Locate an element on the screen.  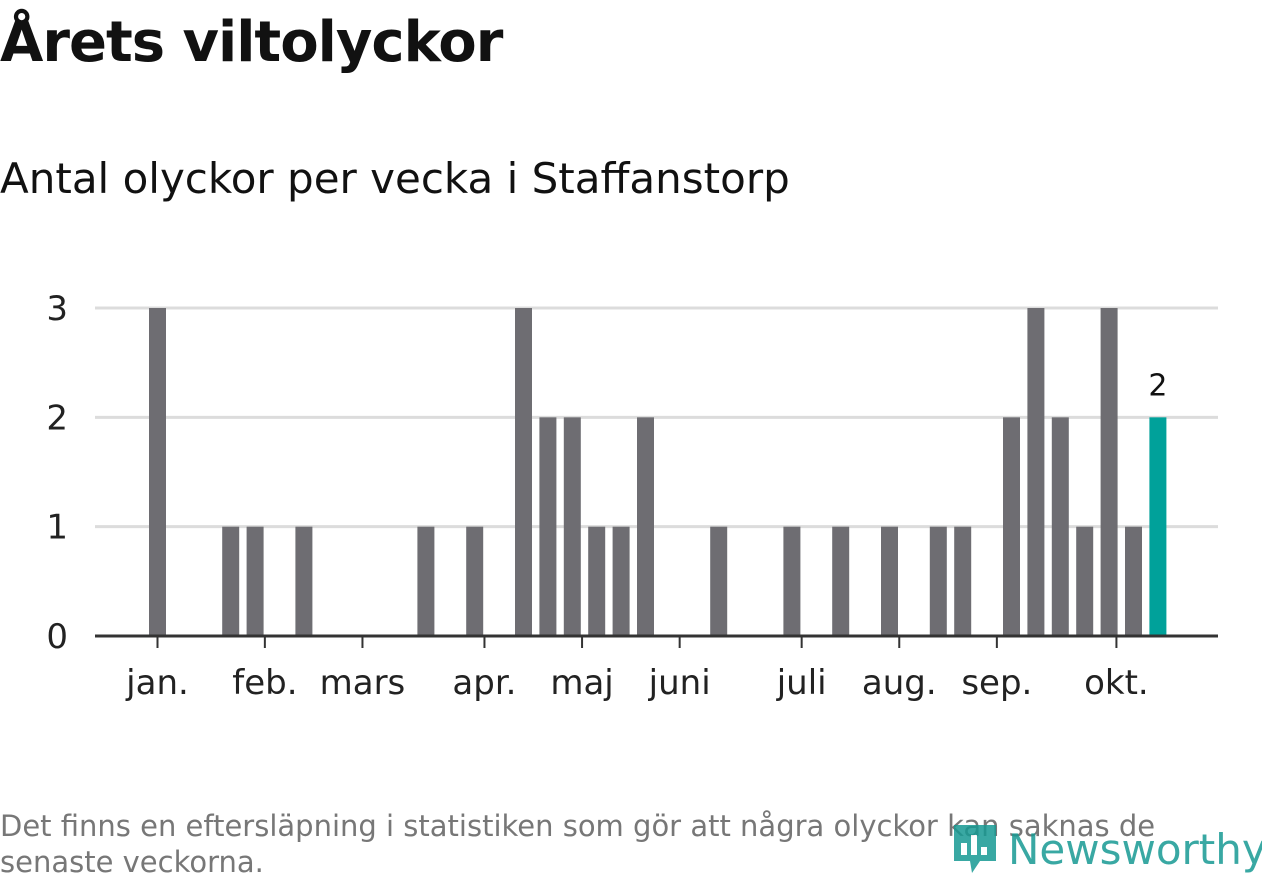
chart-subtitle: Antal olyckor per vecka i Staffanstorp is located at coordinates (395, 178).